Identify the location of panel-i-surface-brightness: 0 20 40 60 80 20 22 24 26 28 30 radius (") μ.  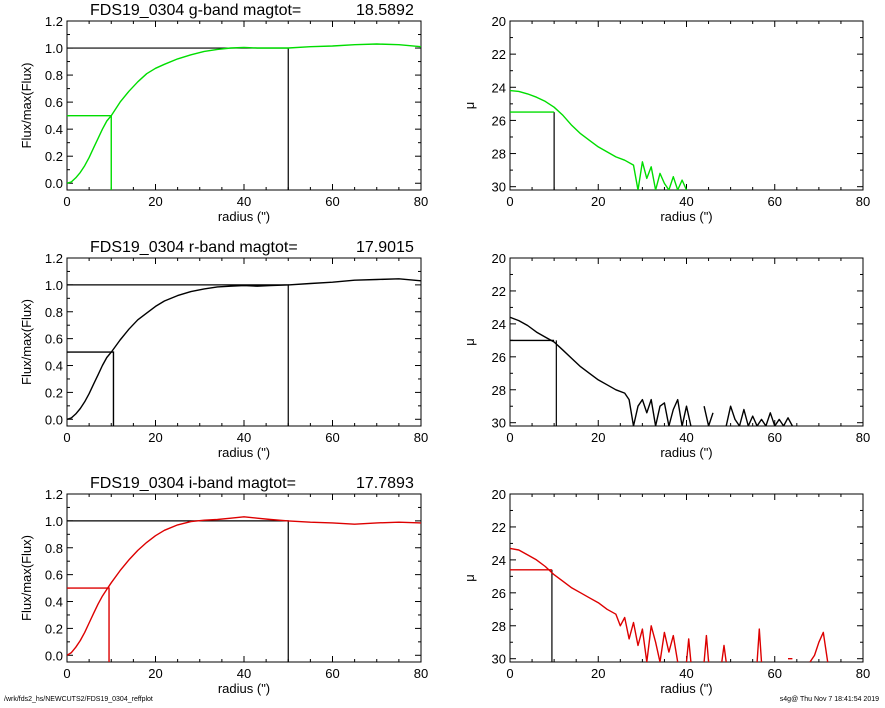
(666, 591).